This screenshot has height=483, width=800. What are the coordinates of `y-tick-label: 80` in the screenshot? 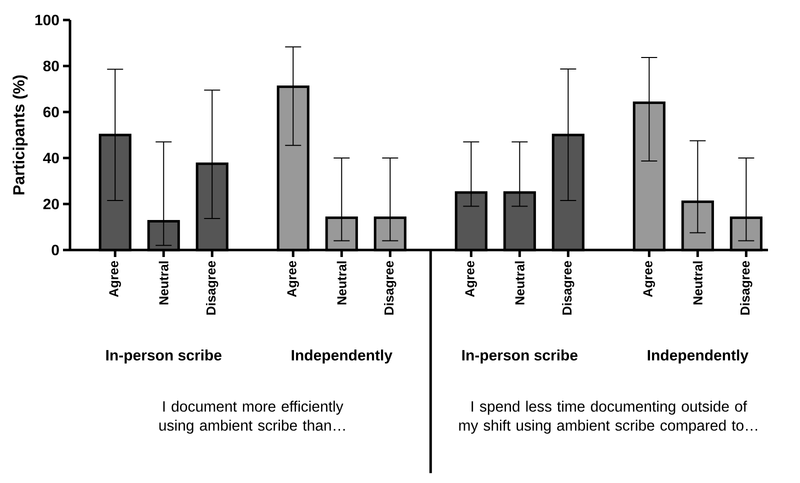 It's located at (51, 66).